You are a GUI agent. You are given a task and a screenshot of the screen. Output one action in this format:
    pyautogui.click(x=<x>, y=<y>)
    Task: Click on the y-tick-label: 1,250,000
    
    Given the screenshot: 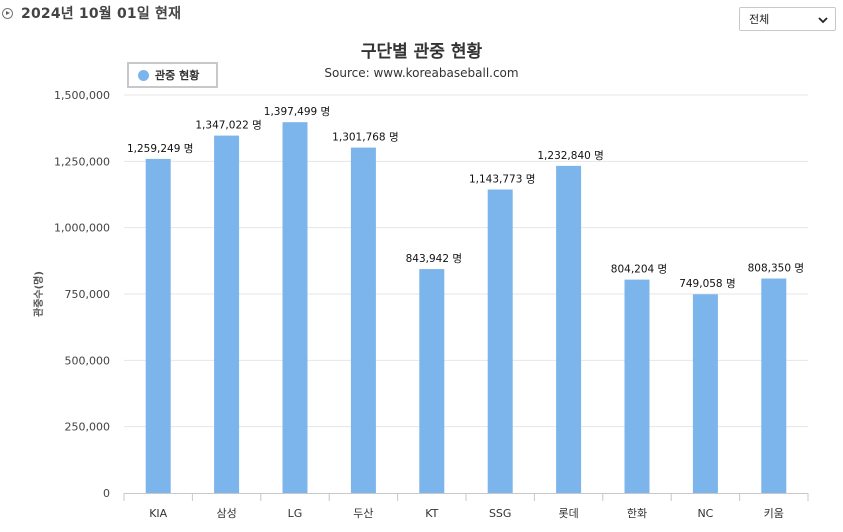 What is the action you would take?
    pyautogui.click(x=82, y=161)
    